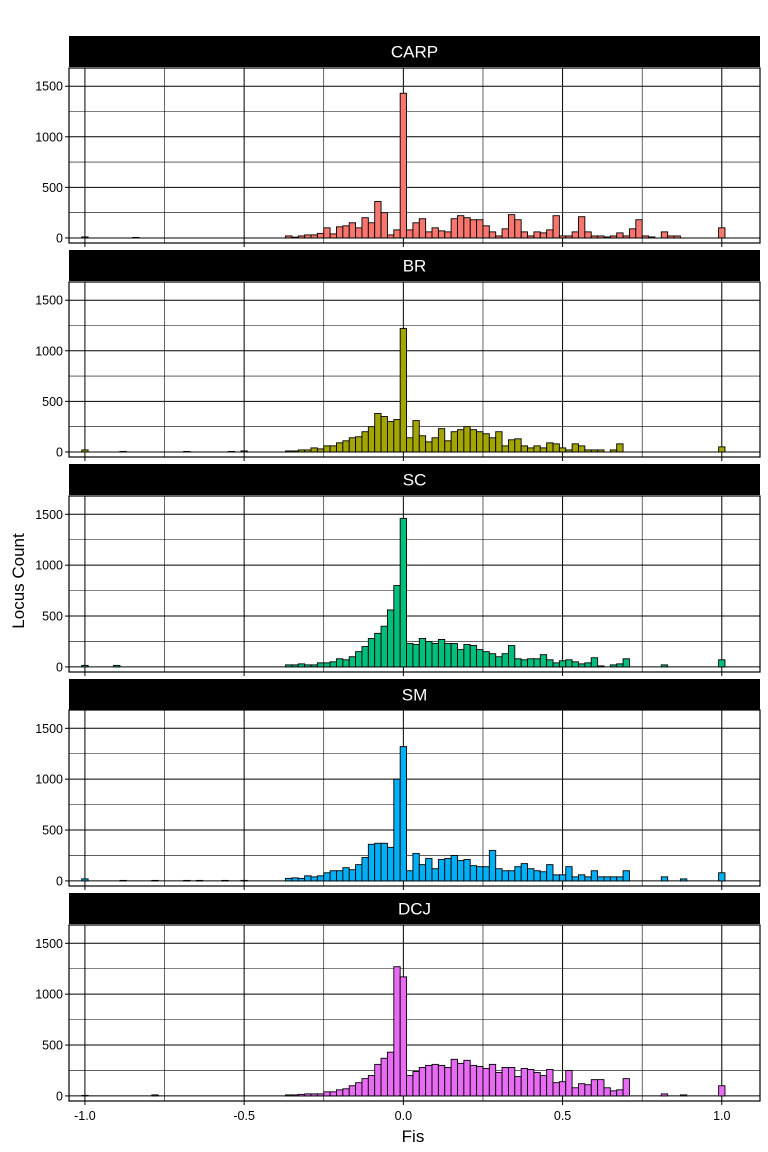 The image size is (768, 1152). What do you see at coordinates (414, 265) in the screenshot?
I see `facet-strip` at bounding box center [414, 265].